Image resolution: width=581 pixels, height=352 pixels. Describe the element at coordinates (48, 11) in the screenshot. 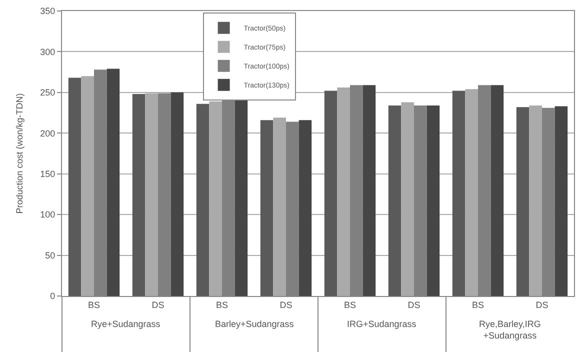

I see `y-tick-label: 350` at that location.